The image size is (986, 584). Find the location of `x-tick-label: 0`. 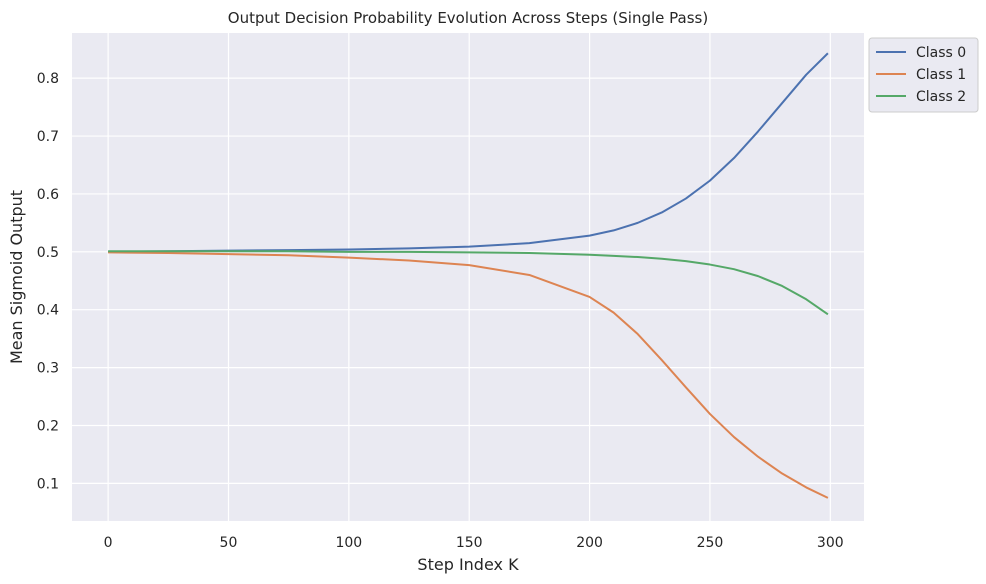

x-tick-label: 0 is located at coordinates (108, 543).